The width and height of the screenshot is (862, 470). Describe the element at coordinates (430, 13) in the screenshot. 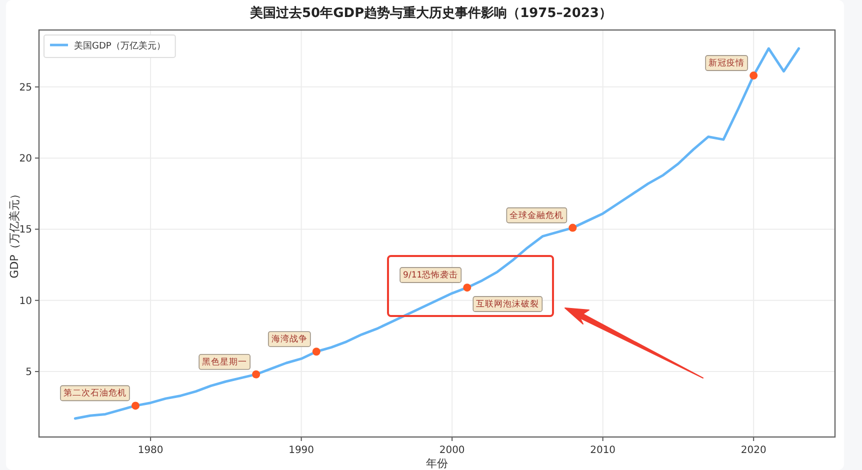

I see `chart-title: 美国过去50年GDP趋势与重大历史事件影响（1975–2023）` at that location.